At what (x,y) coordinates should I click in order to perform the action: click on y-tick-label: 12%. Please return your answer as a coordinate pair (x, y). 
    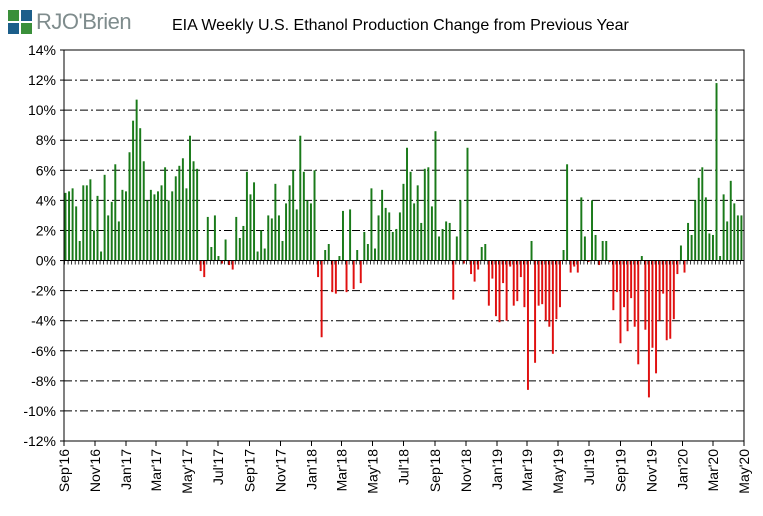
    Looking at the image, I should click on (42, 80).